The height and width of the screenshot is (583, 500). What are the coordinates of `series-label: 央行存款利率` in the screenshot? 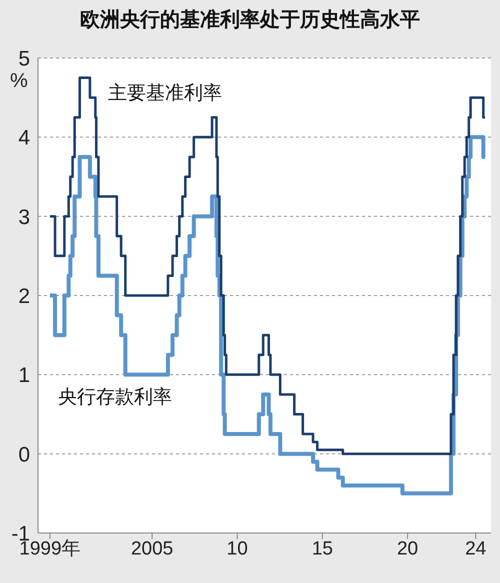 It's located at (115, 398).